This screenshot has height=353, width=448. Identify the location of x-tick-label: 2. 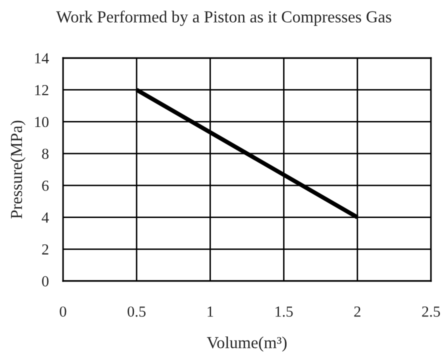
(357, 311).